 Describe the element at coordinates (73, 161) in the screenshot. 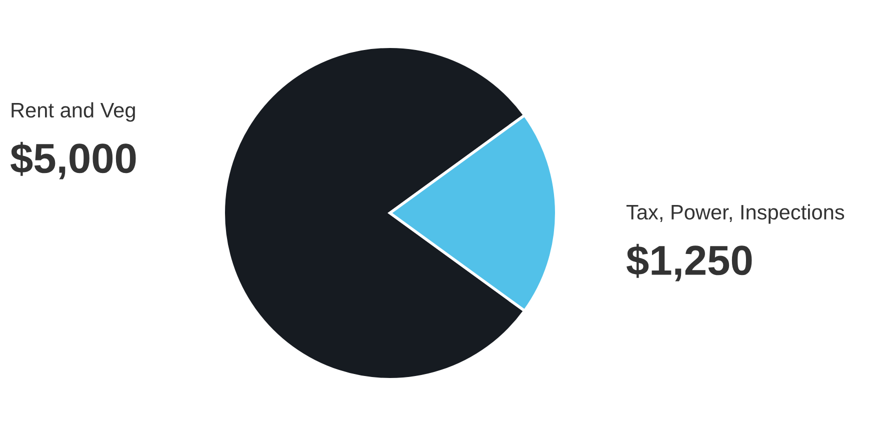

I see `data-label: $5,000` at that location.